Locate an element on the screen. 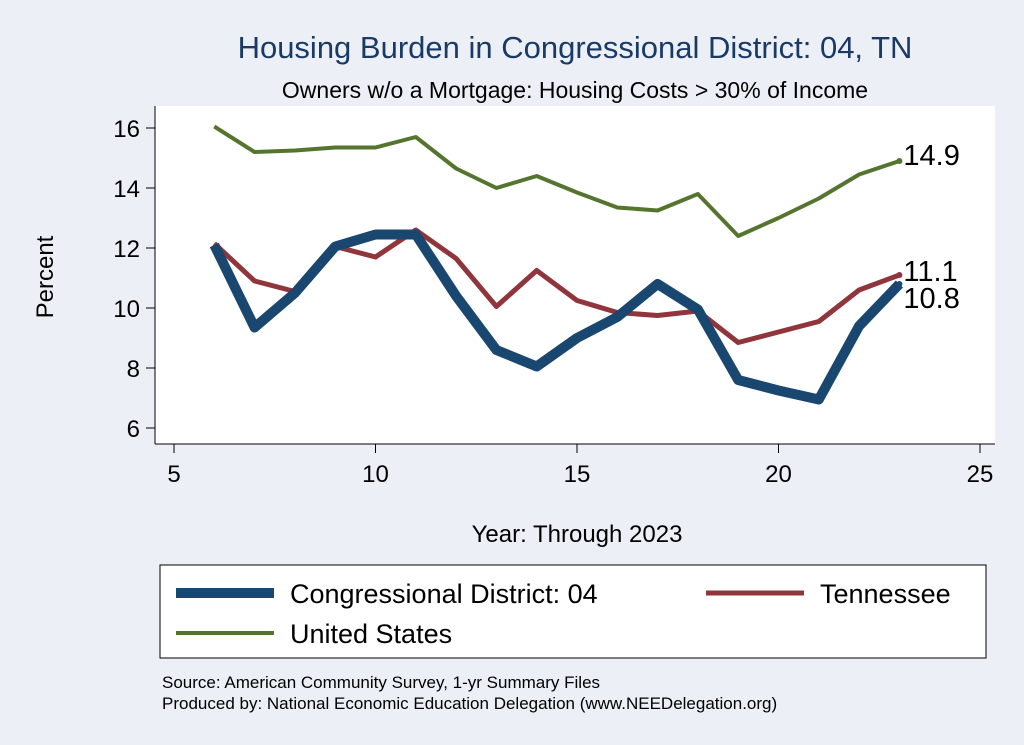 This screenshot has width=1024, height=745. y-tick-label: 16 is located at coordinates (126, 129).